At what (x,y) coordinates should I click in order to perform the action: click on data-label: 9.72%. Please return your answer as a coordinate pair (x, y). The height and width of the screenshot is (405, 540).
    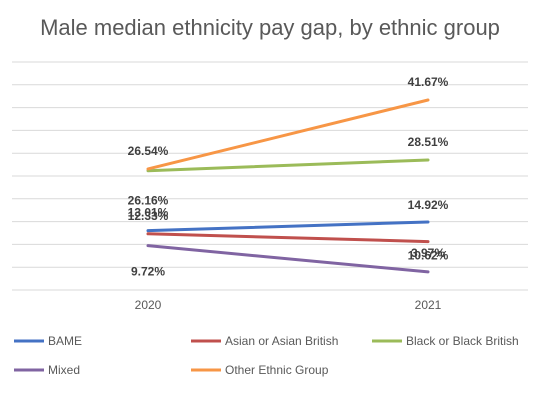
    Looking at the image, I should click on (148, 272).